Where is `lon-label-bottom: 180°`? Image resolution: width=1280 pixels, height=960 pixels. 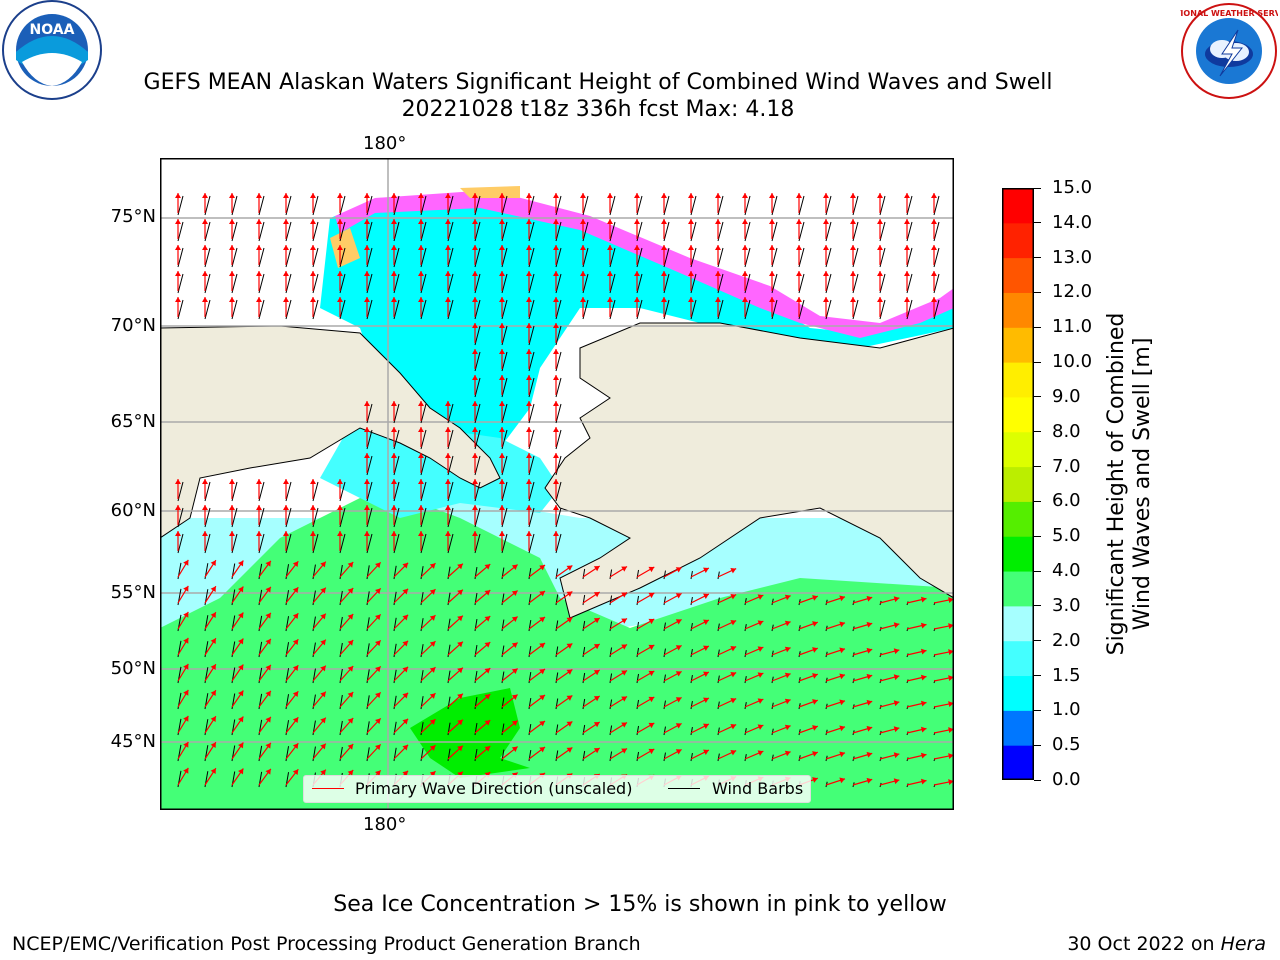 lon-label-bottom: 180° is located at coordinates (385, 824).